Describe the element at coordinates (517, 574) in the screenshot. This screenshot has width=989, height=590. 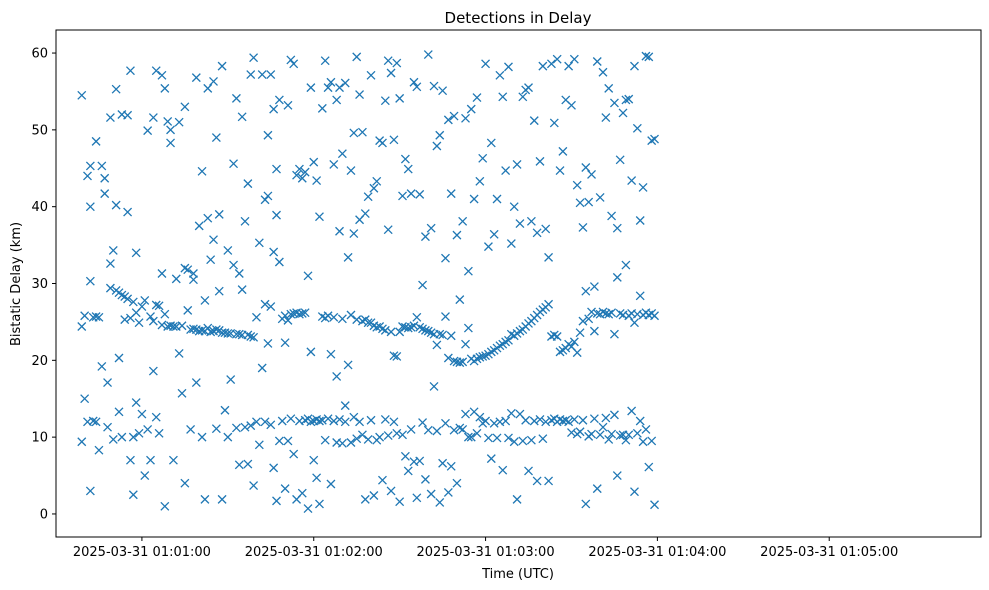
I see `x-axis-label: Time (UTC)` at that location.